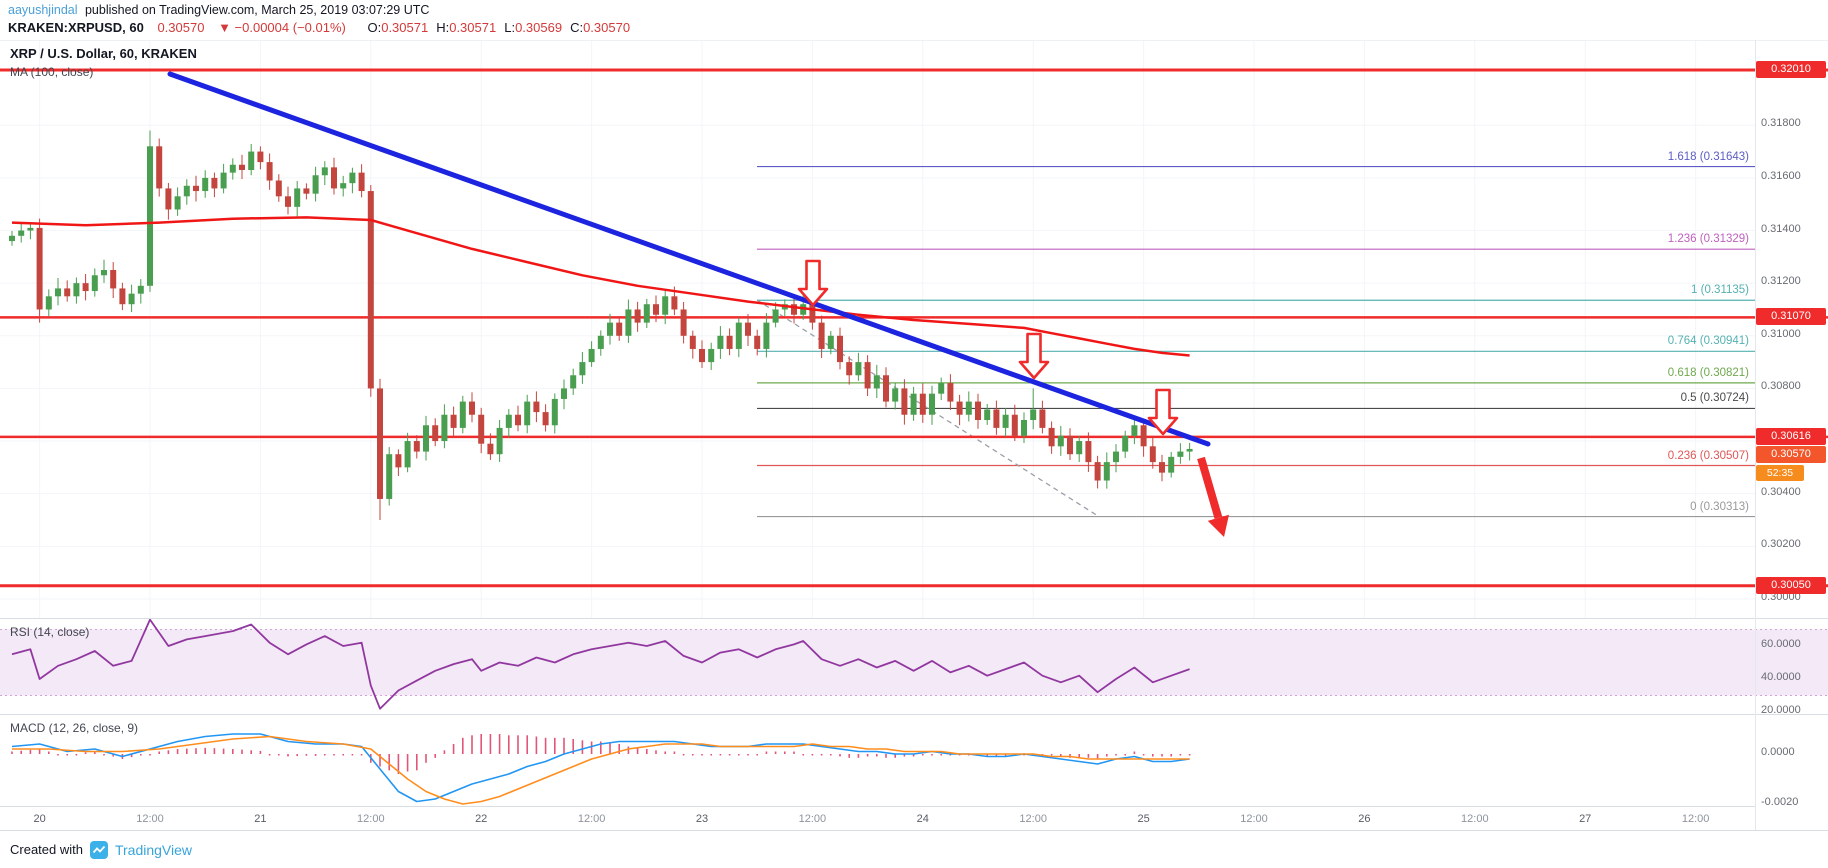 This screenshot has width=1828, height=868. Describe the element at coordinates (914, 618) in the screenshot. I see `pane-separator` at that location.